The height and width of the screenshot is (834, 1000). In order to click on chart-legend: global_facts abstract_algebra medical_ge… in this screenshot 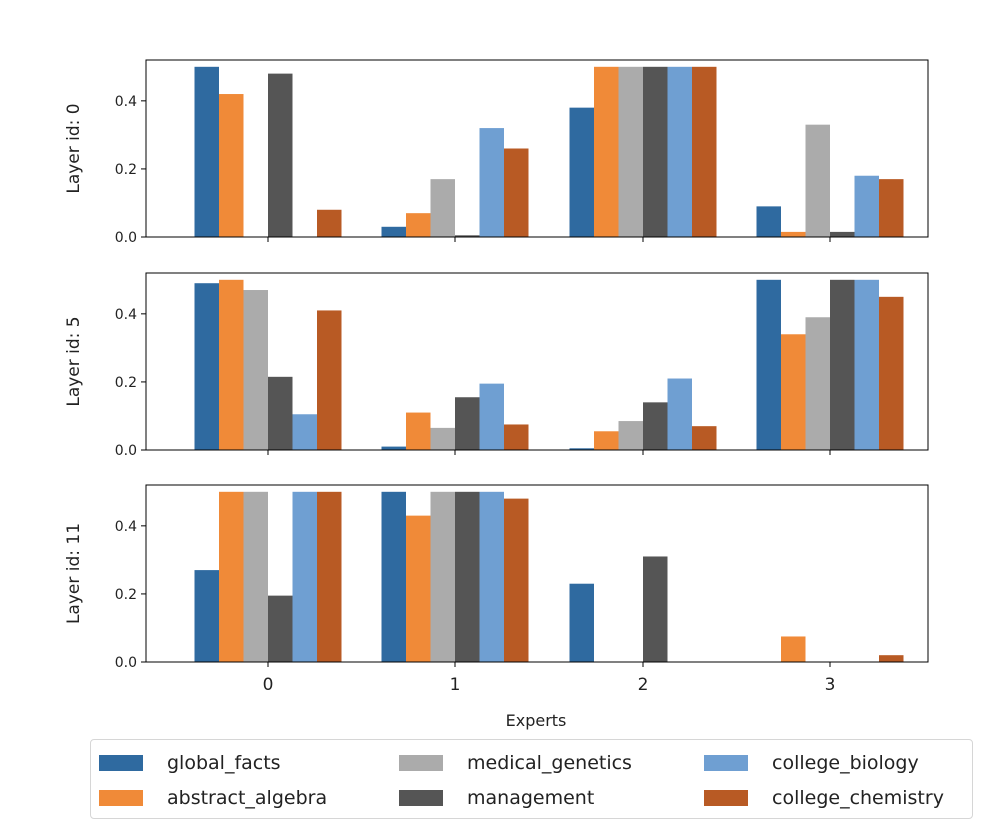, I will do `click(531, 779)`.